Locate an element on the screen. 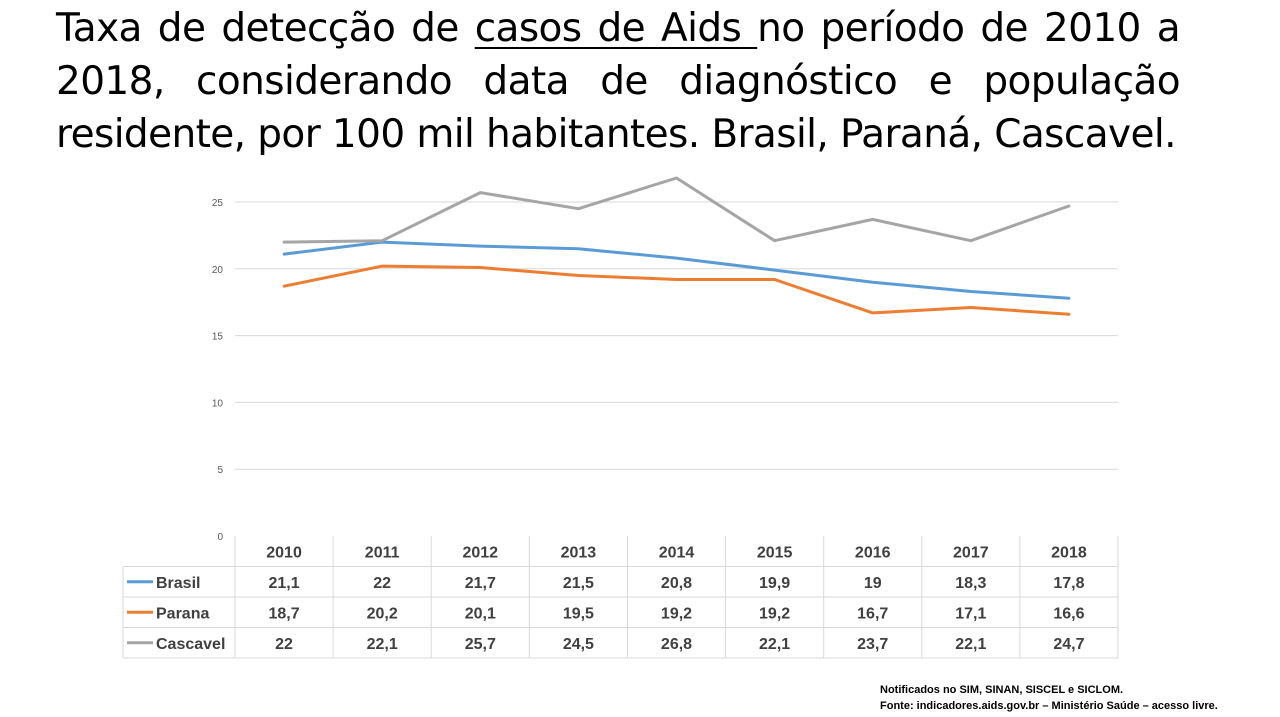 This screenshot has height=717, width=1280. x-tick-label: 2018 is located at coordinates (1069, 552).